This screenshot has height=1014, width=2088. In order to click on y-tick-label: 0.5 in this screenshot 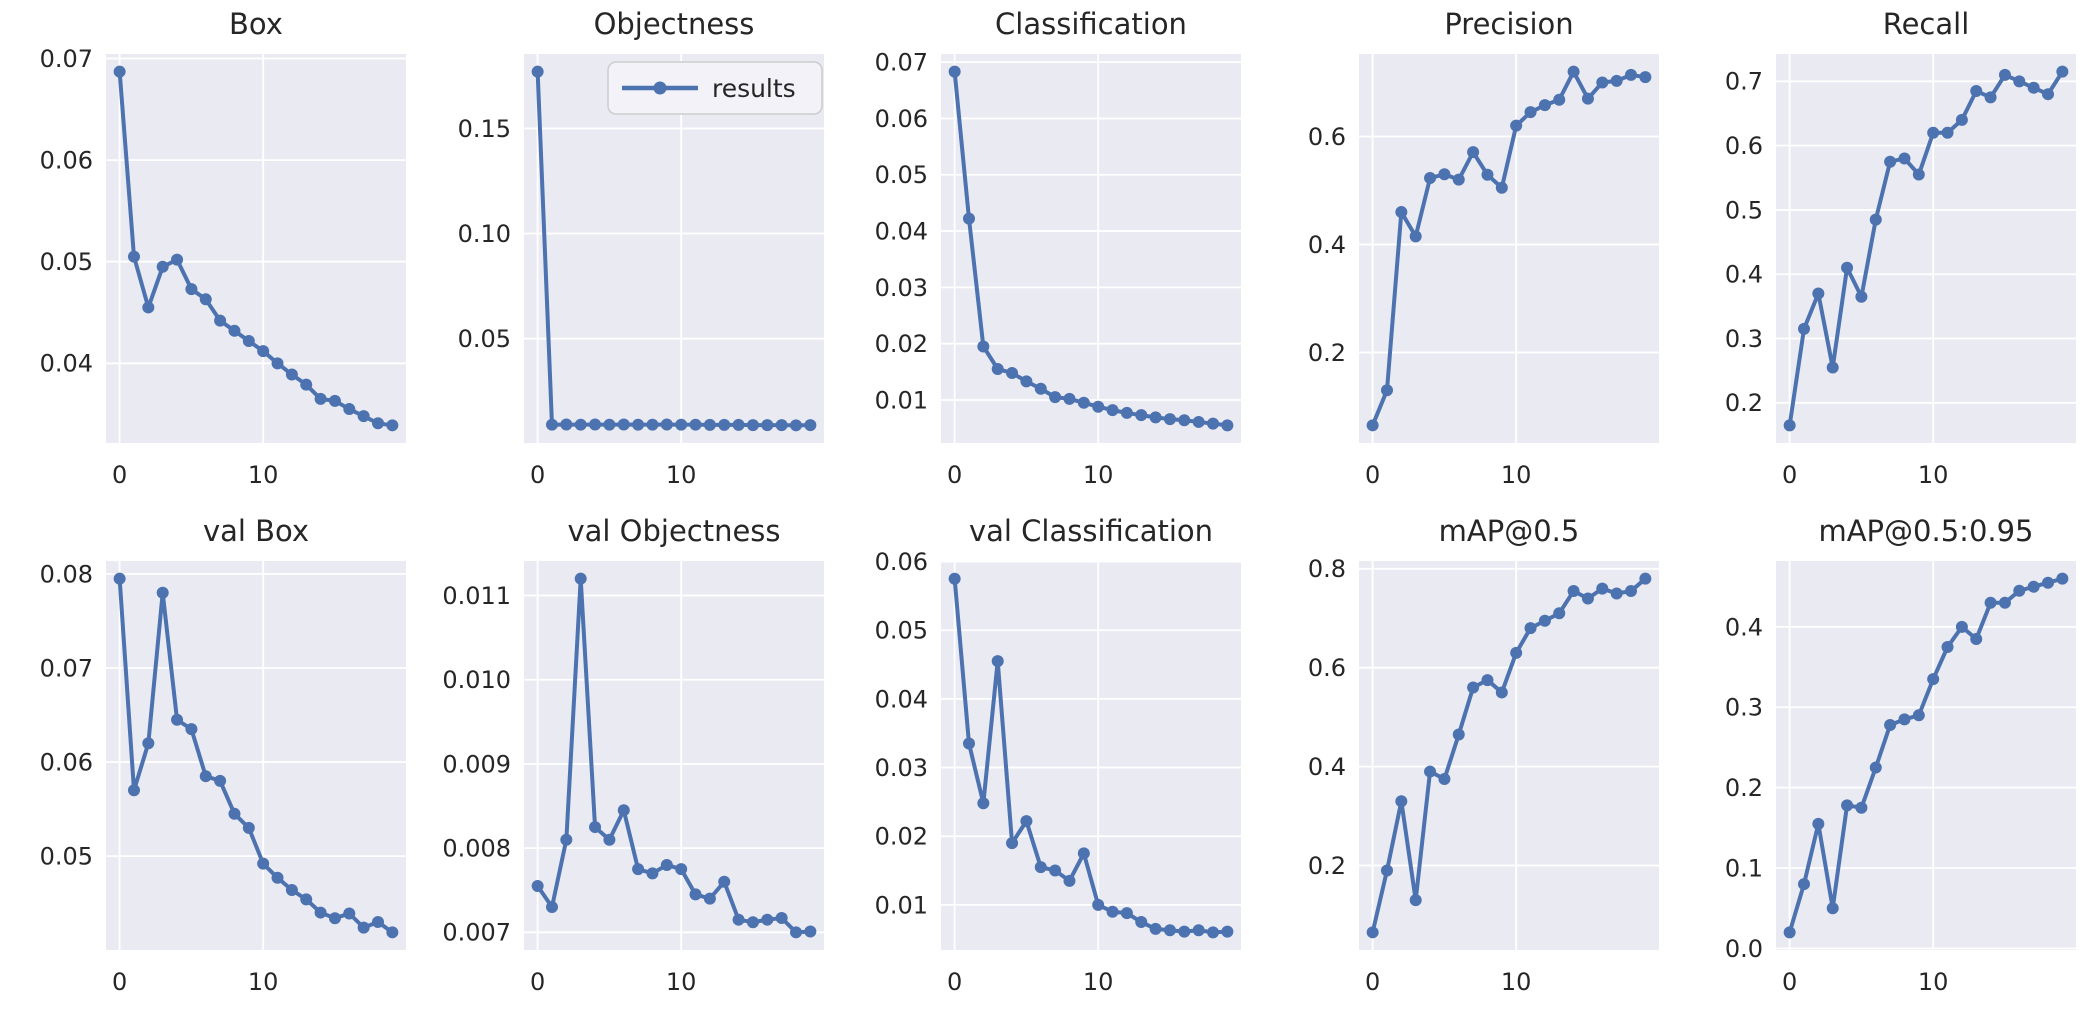, I will do `click(1744, 210)`.